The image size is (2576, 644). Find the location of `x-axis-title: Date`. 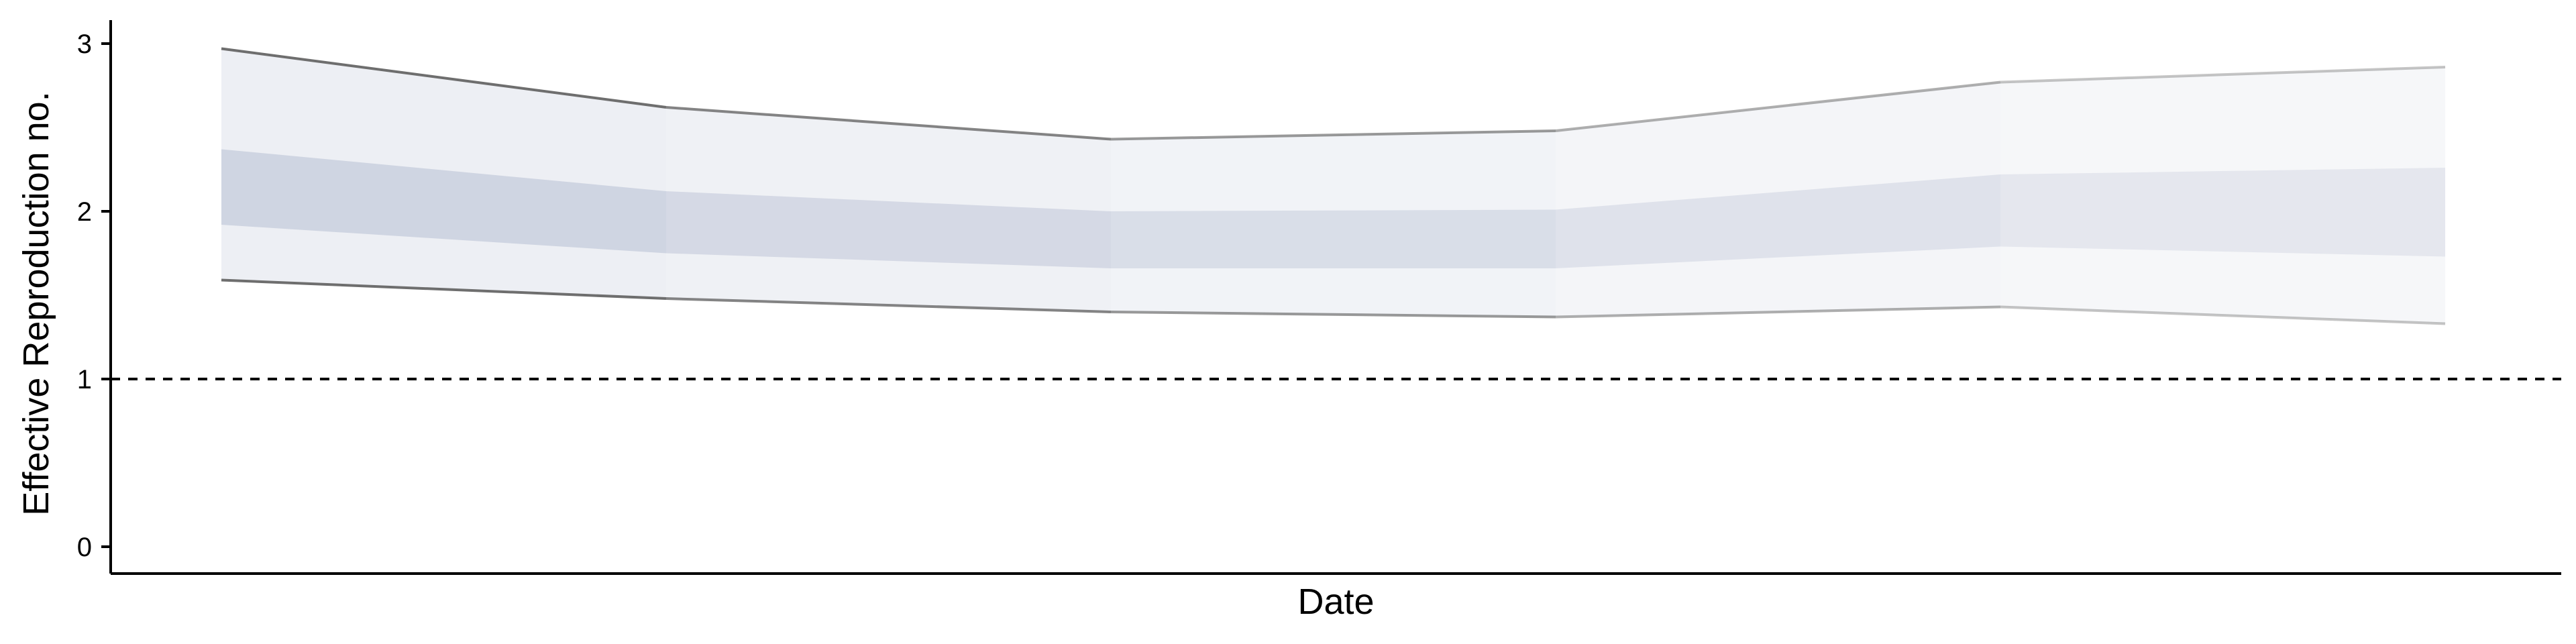

x-axis-title: Date is located at coordinates (1335, 602).